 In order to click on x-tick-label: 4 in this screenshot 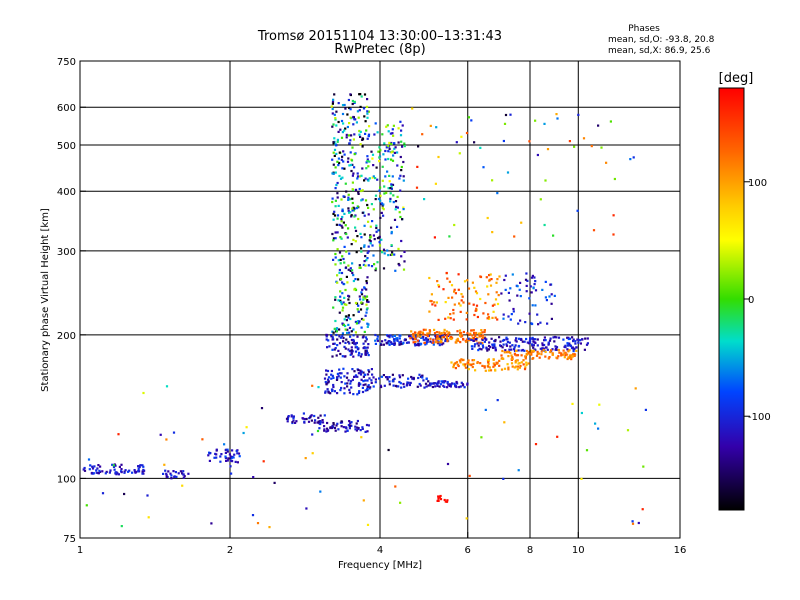, I will do `click(380, 550)`.